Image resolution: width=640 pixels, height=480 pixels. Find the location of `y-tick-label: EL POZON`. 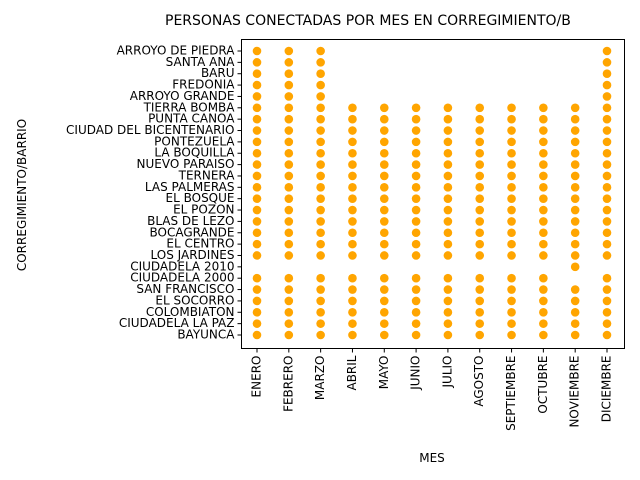

y-tick-label: EL POZON is located at coordinates (203, 210).